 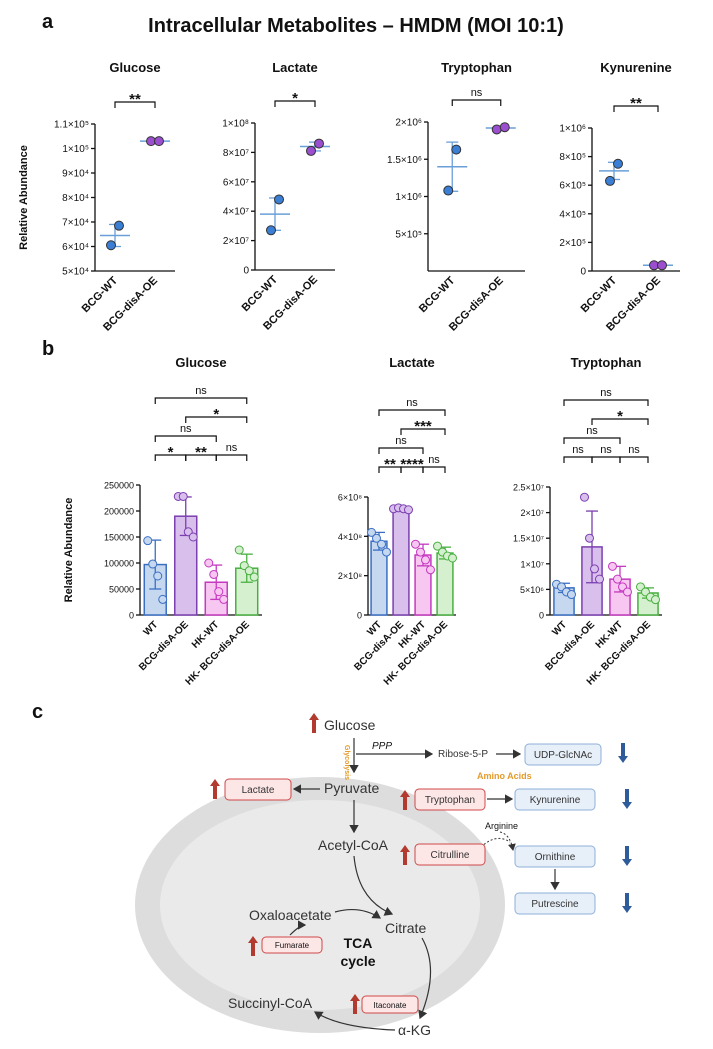 I want to click on node: Tryptophan, so click(x=450, y=800).